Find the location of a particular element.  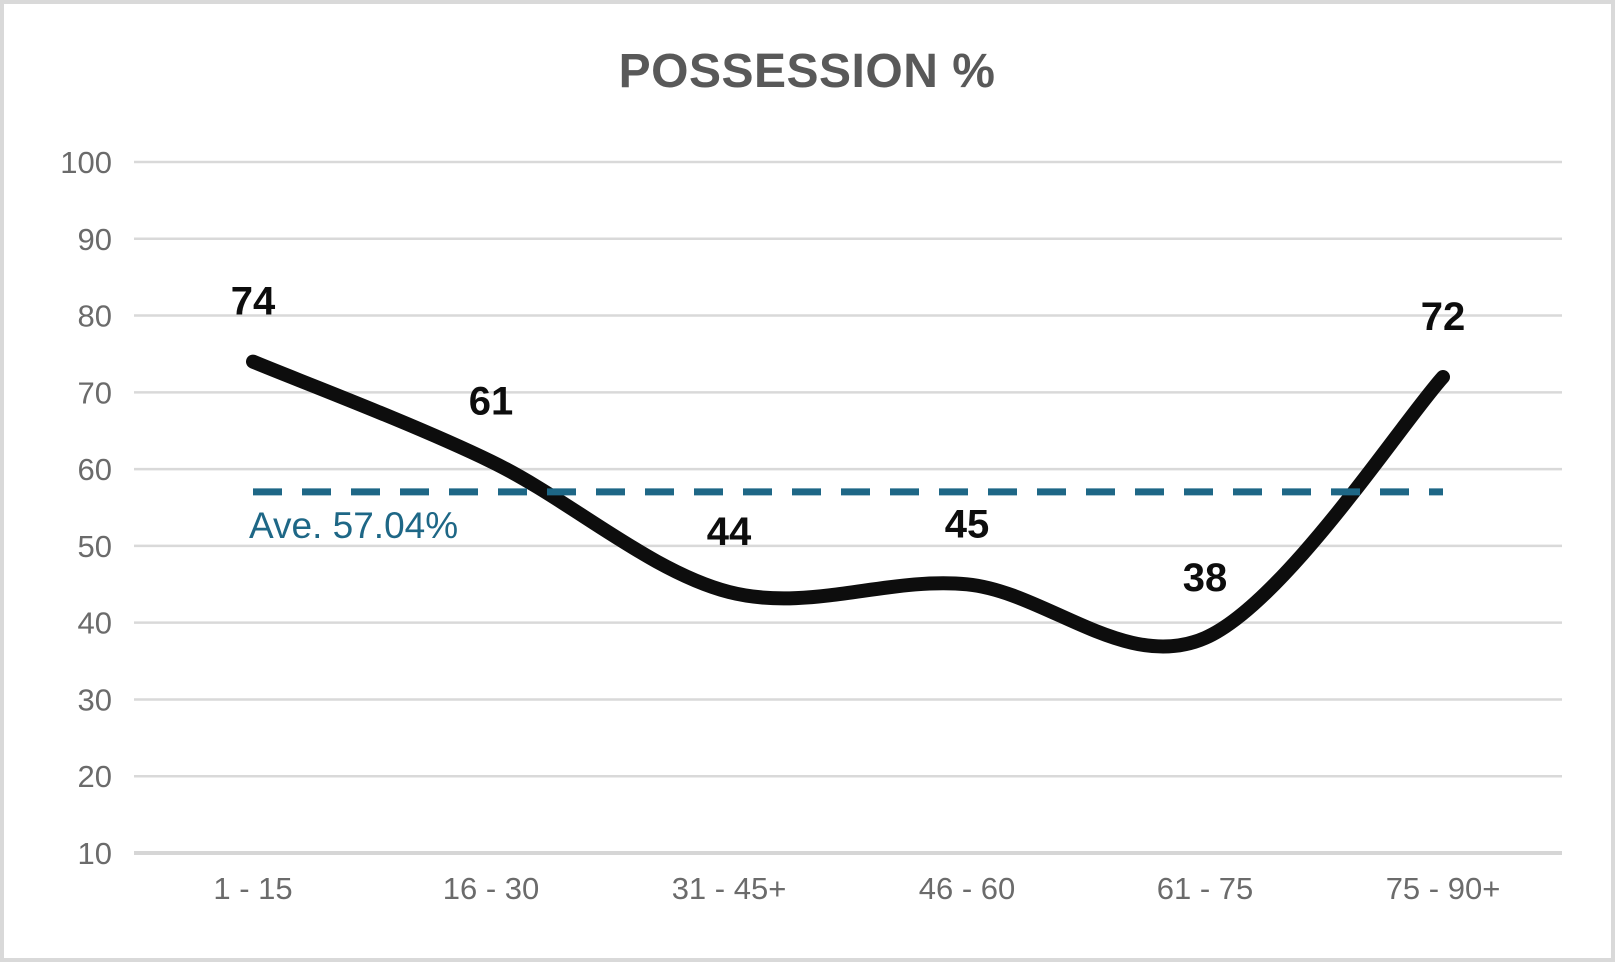

data-label: 44 is located at coordinates (729, 532).